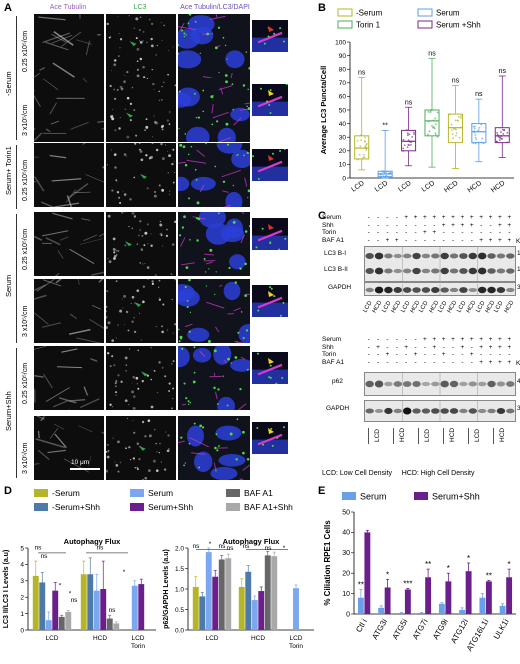 The height and width of the screenshot is (664, 520). I want to click on treatment-row-label: Shh, so click(328, 347).